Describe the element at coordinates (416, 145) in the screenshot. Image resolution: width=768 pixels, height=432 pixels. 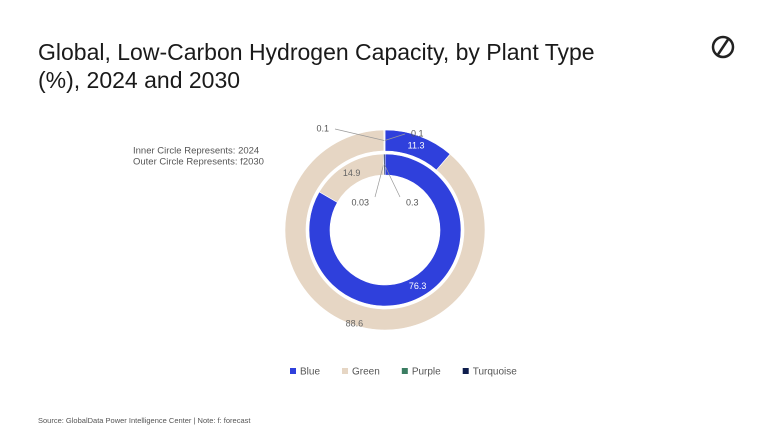
I see `data-label: 11.3` at that location.